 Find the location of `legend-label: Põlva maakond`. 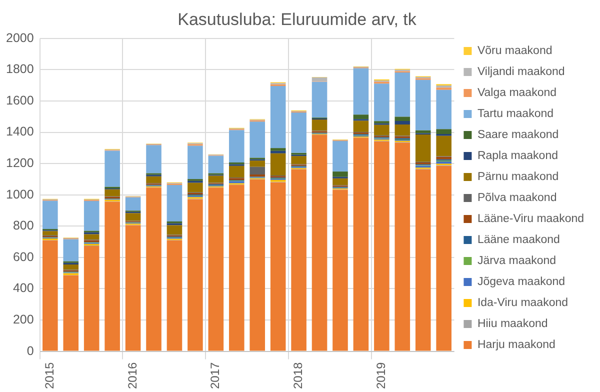

legend-label: Põlva maakond is located at coordinates (517, 198).